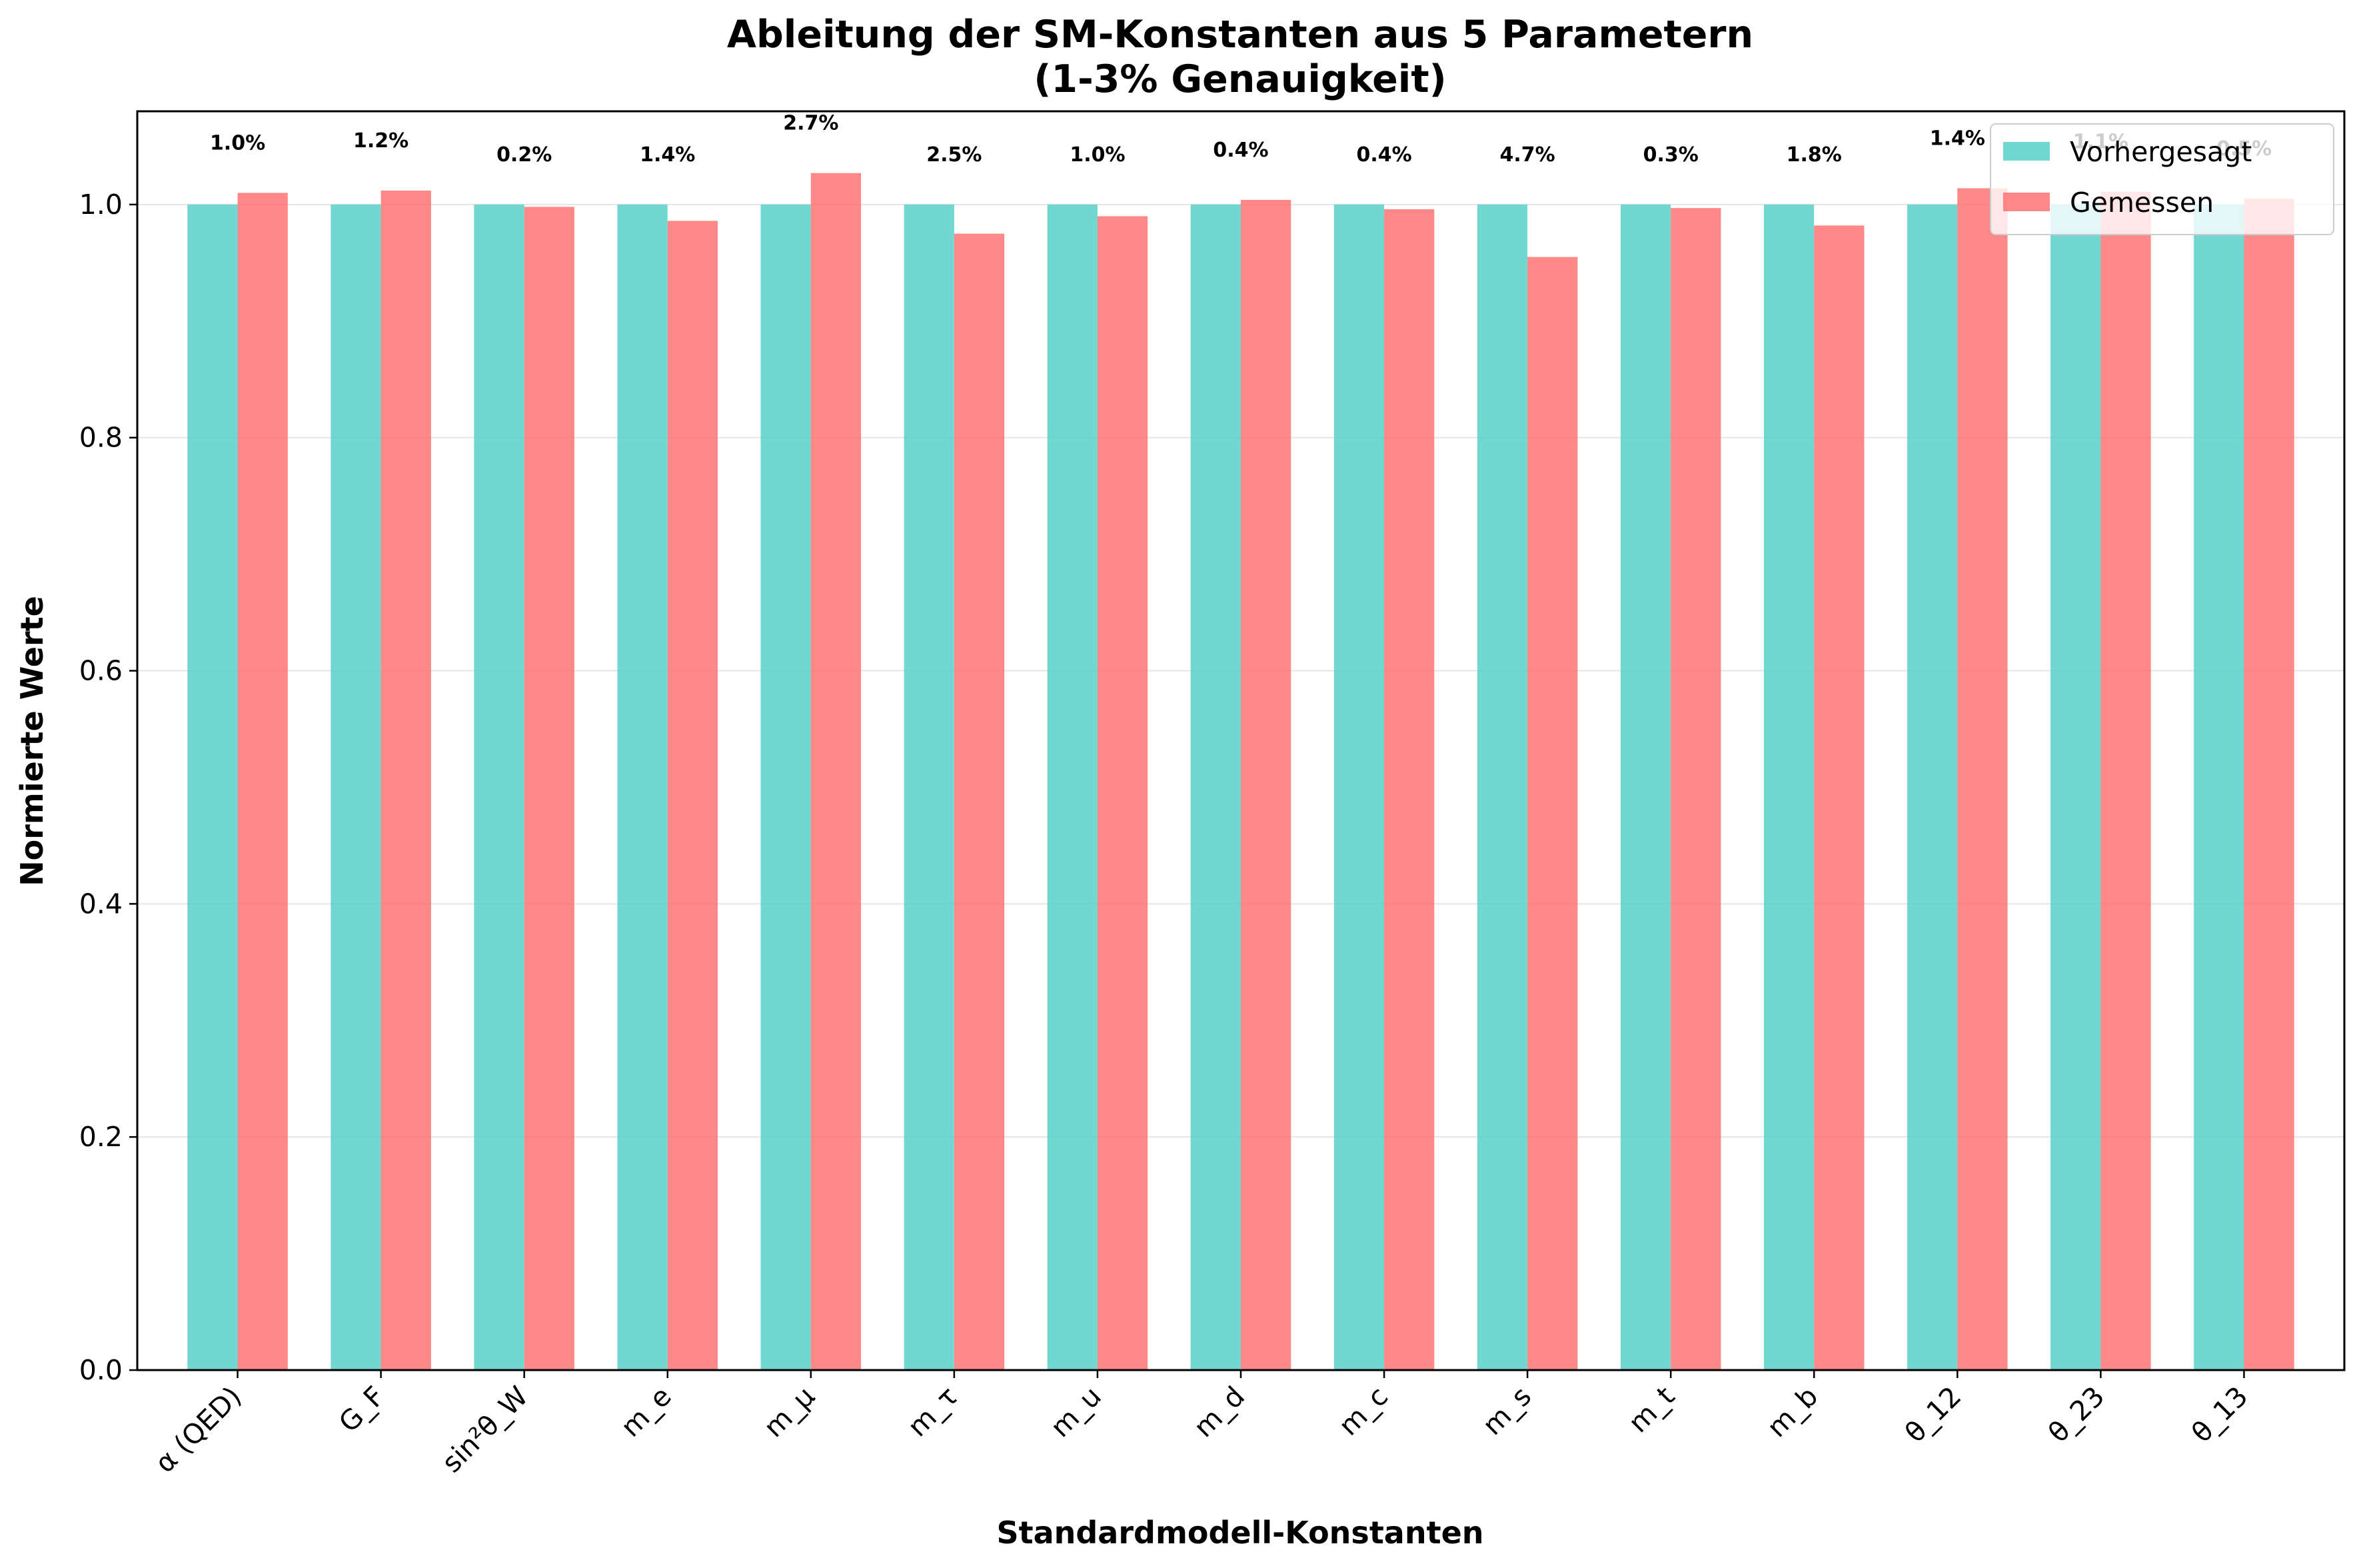 The width and height of the screenshot is (2369, 1568). Describe the element at coordinates (1651, 1410) in the screenshot. I see `x-tick-label: m_t` at that location.